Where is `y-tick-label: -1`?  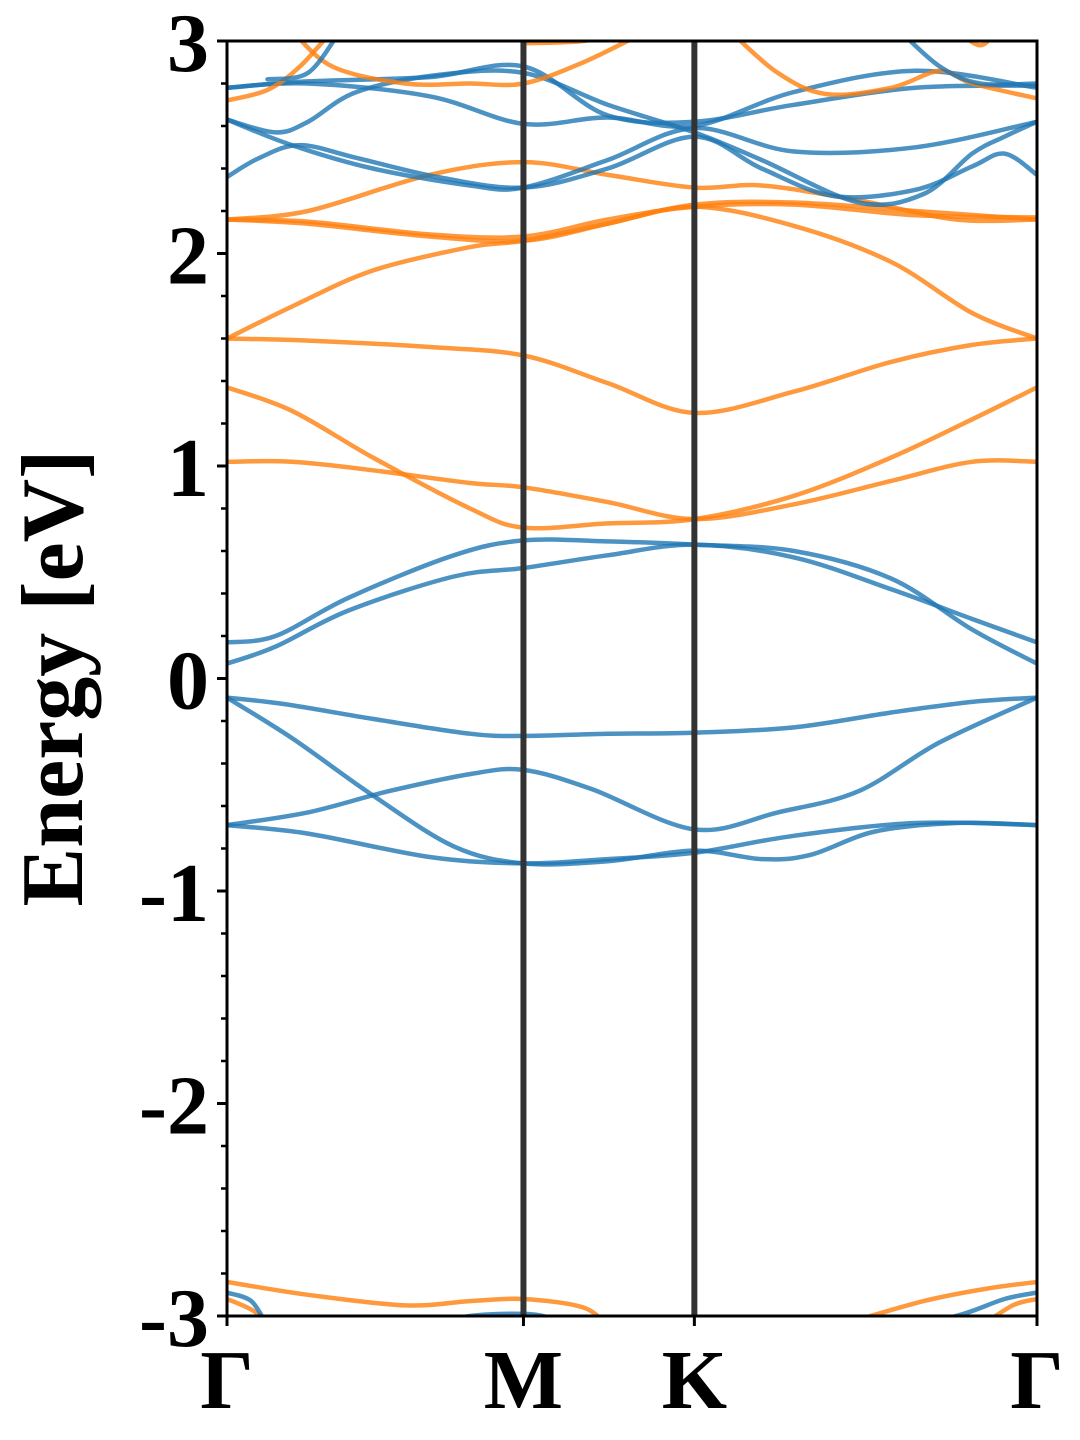 y-tick-label: -1 is located at coordinates (174, 893).